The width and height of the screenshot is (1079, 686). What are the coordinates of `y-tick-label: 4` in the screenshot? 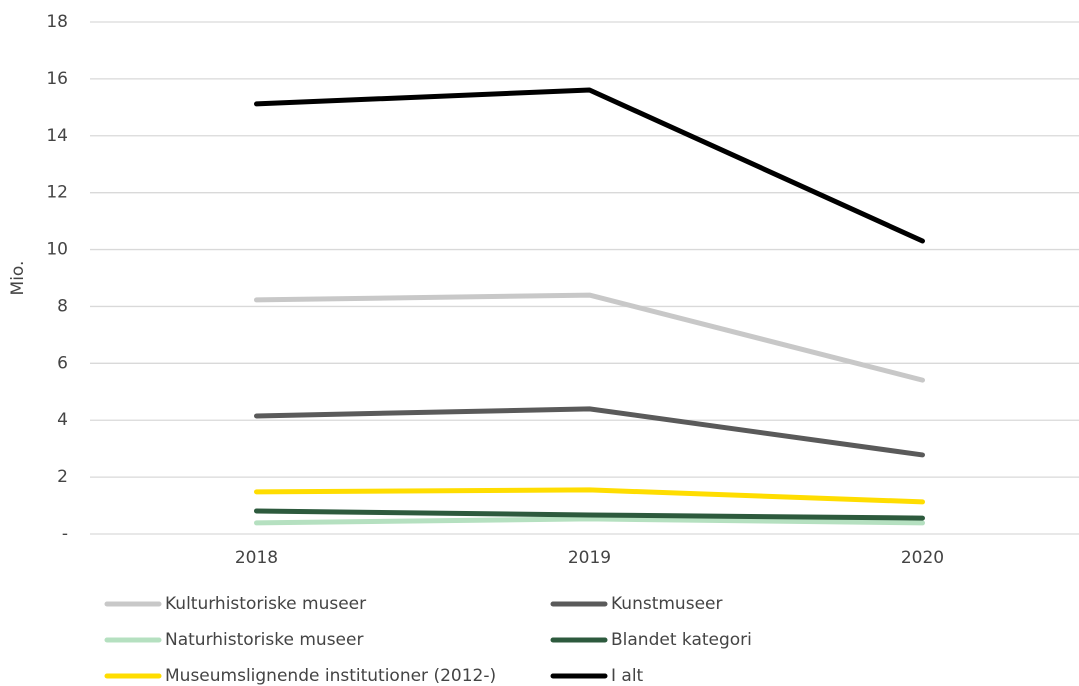 It's located at (62, 420).